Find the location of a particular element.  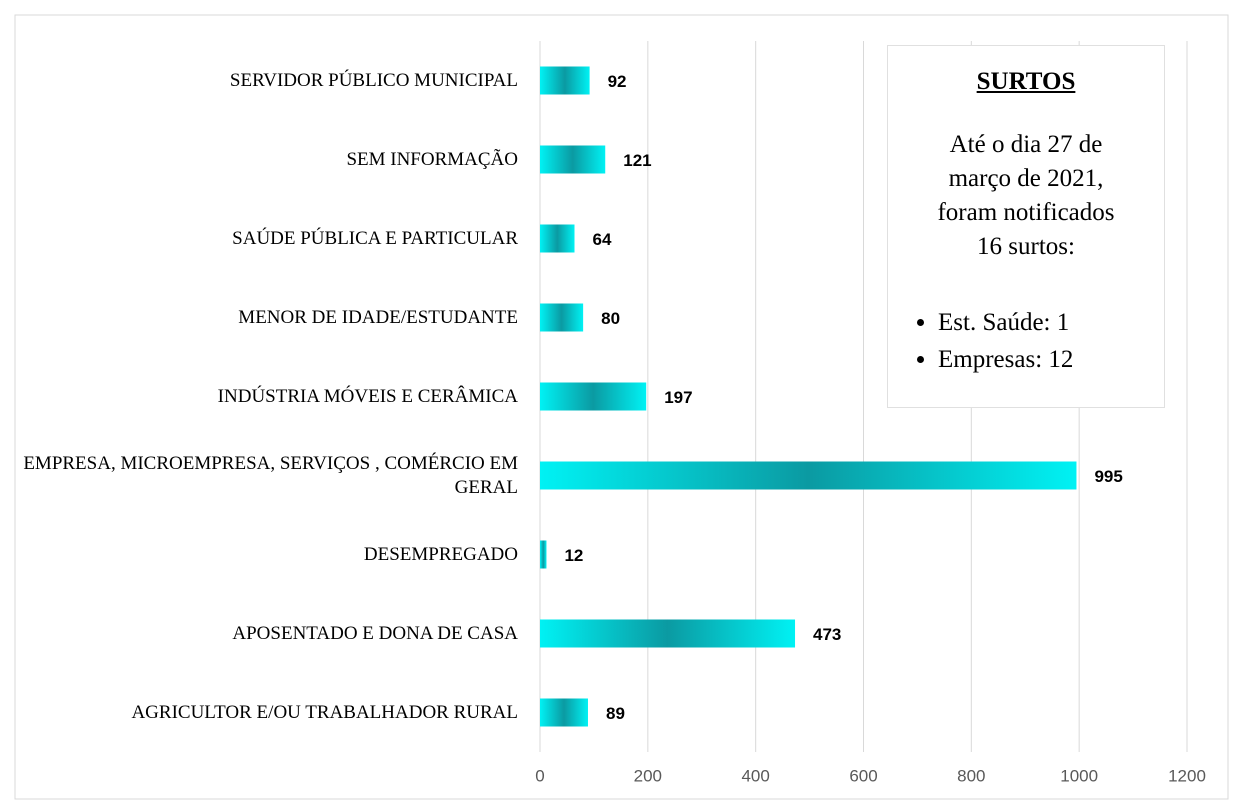

annotation-line: março de 2021, is located at coordinates (1026, 178).